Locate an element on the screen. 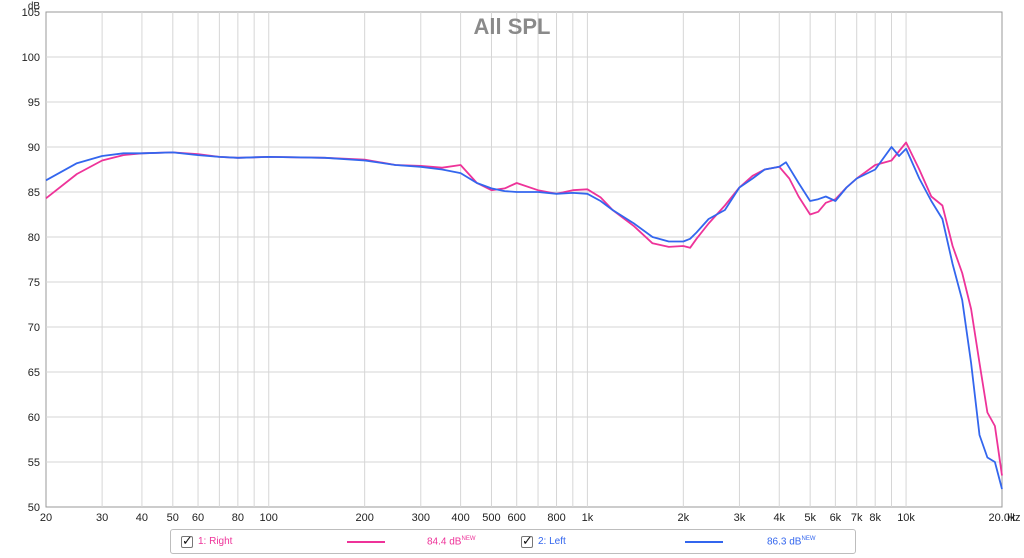  x-tick-label: 40 is located at coordinates (142, 518).